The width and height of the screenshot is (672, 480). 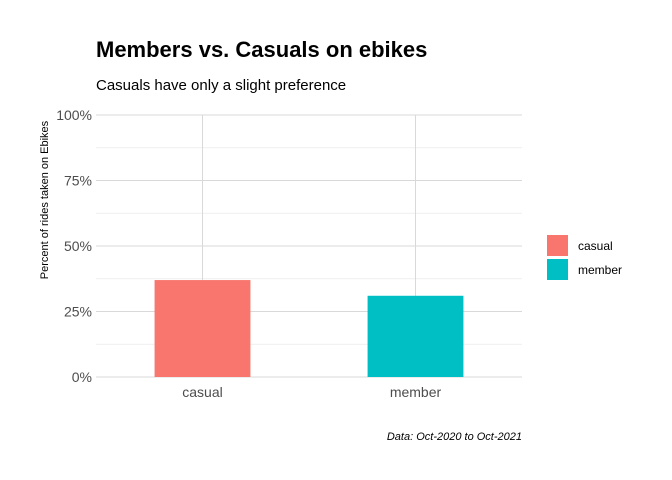 I want to click on y-axis-label: Percent of rides taken on Ebikes, so click(x=45, y=199).